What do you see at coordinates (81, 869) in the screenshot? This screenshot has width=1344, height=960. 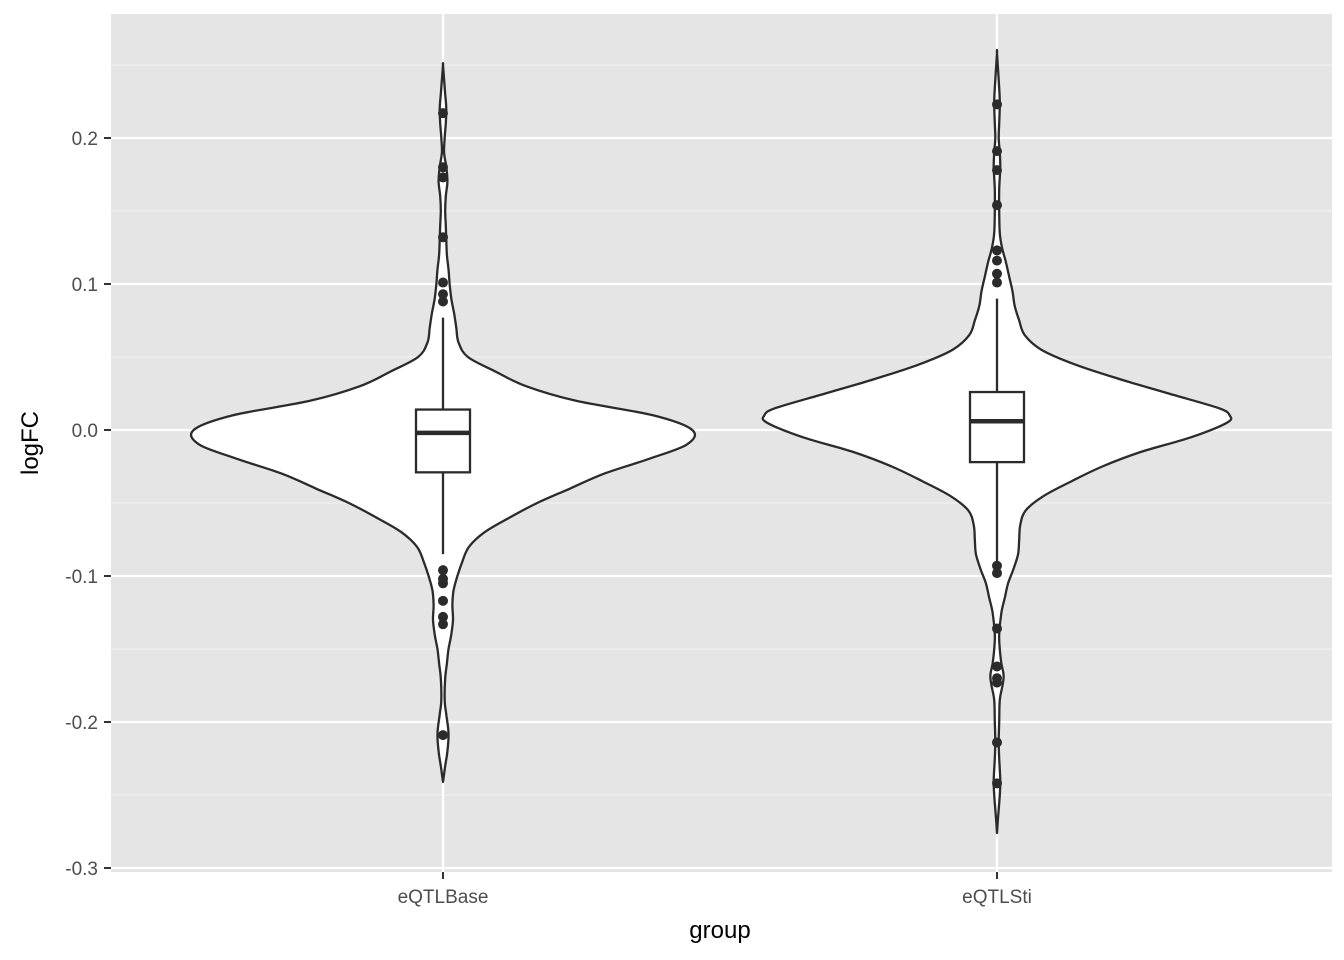 I see `y-tick-label: -0.3` at bounding box center [81, 869].